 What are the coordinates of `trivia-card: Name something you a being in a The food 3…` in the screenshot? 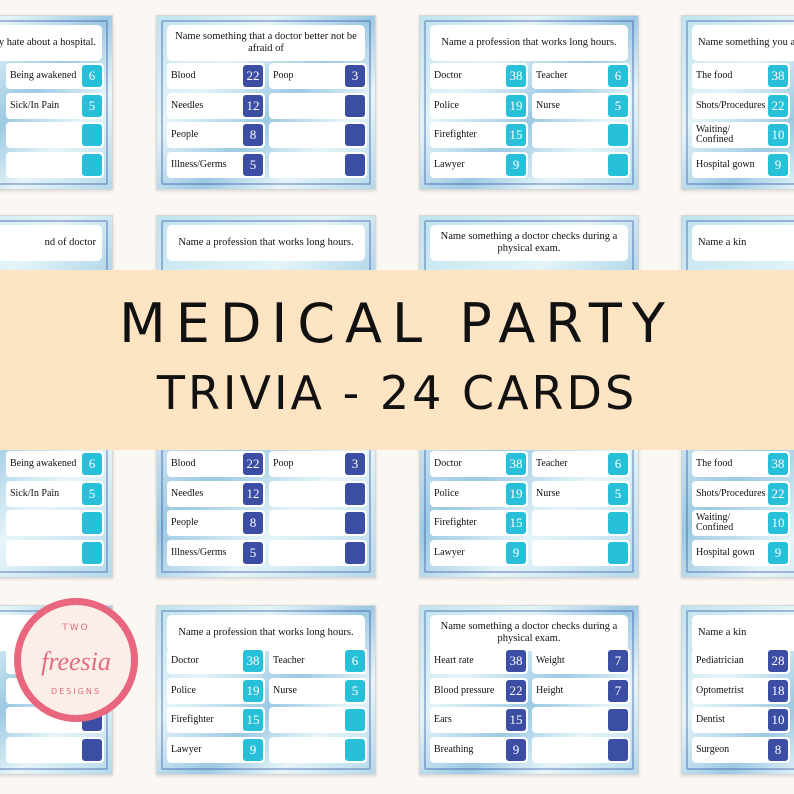 It's located at (737, 102).